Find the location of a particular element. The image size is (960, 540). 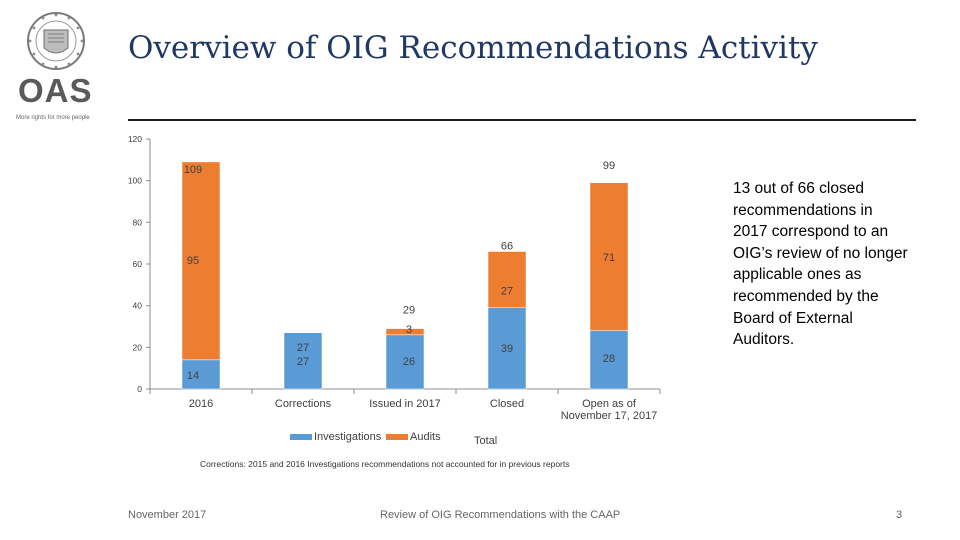

data-label-total-2: 29 is located at coordinates (409, 311).